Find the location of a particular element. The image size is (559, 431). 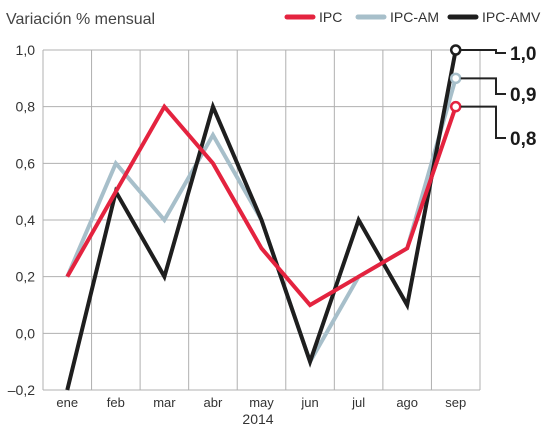

legend-label: IPC-AM is located at coordinates (414, 17).